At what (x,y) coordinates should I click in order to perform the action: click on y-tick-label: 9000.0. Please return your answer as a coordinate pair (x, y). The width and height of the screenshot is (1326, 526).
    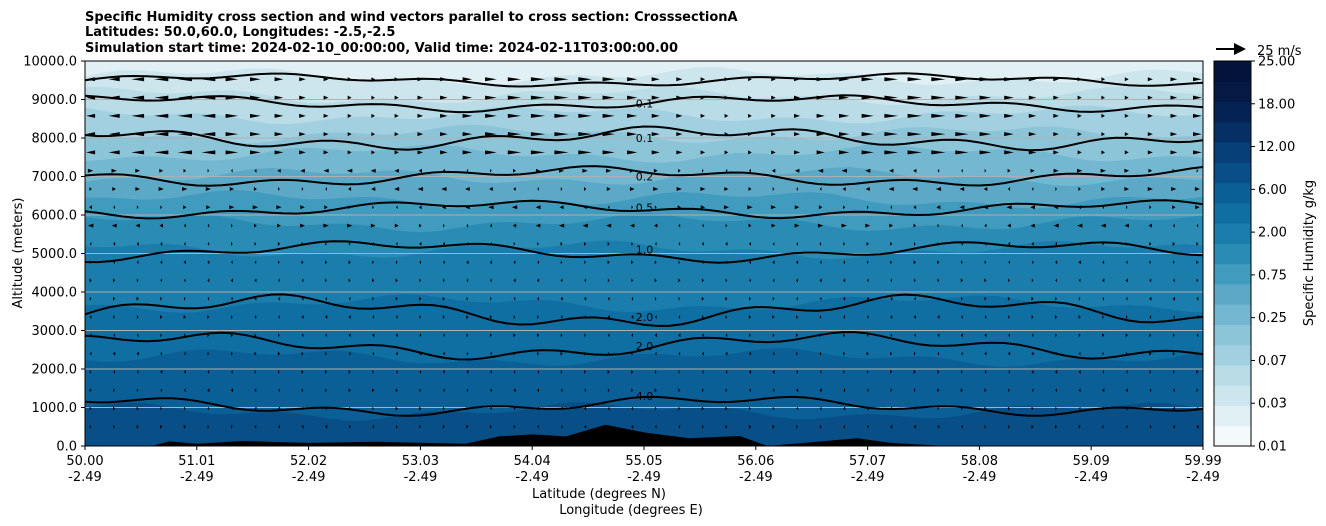
    Looking at the image, I should click on (55, 100).